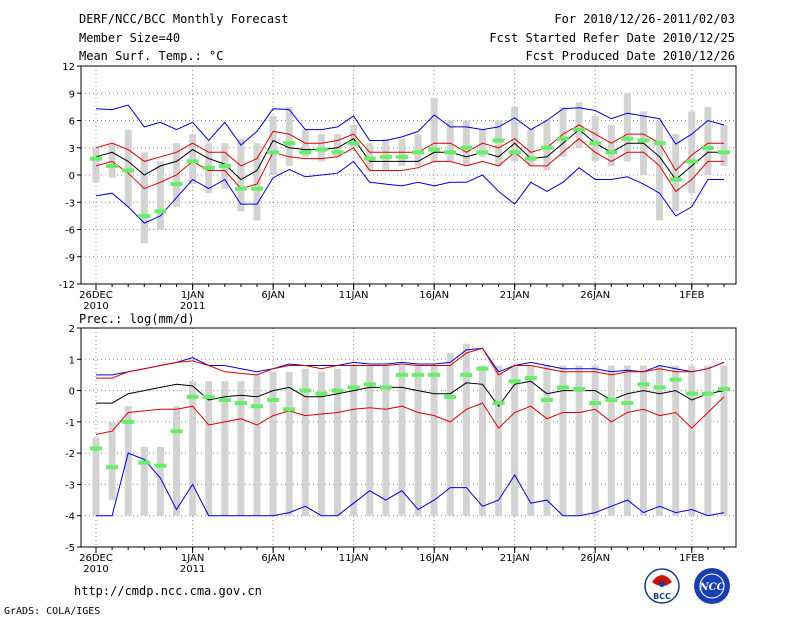 The height and width of the screenshot is (618, 800). I want to click on precip-panel-title: Prec.: log(mm/d), so click(137, 319).